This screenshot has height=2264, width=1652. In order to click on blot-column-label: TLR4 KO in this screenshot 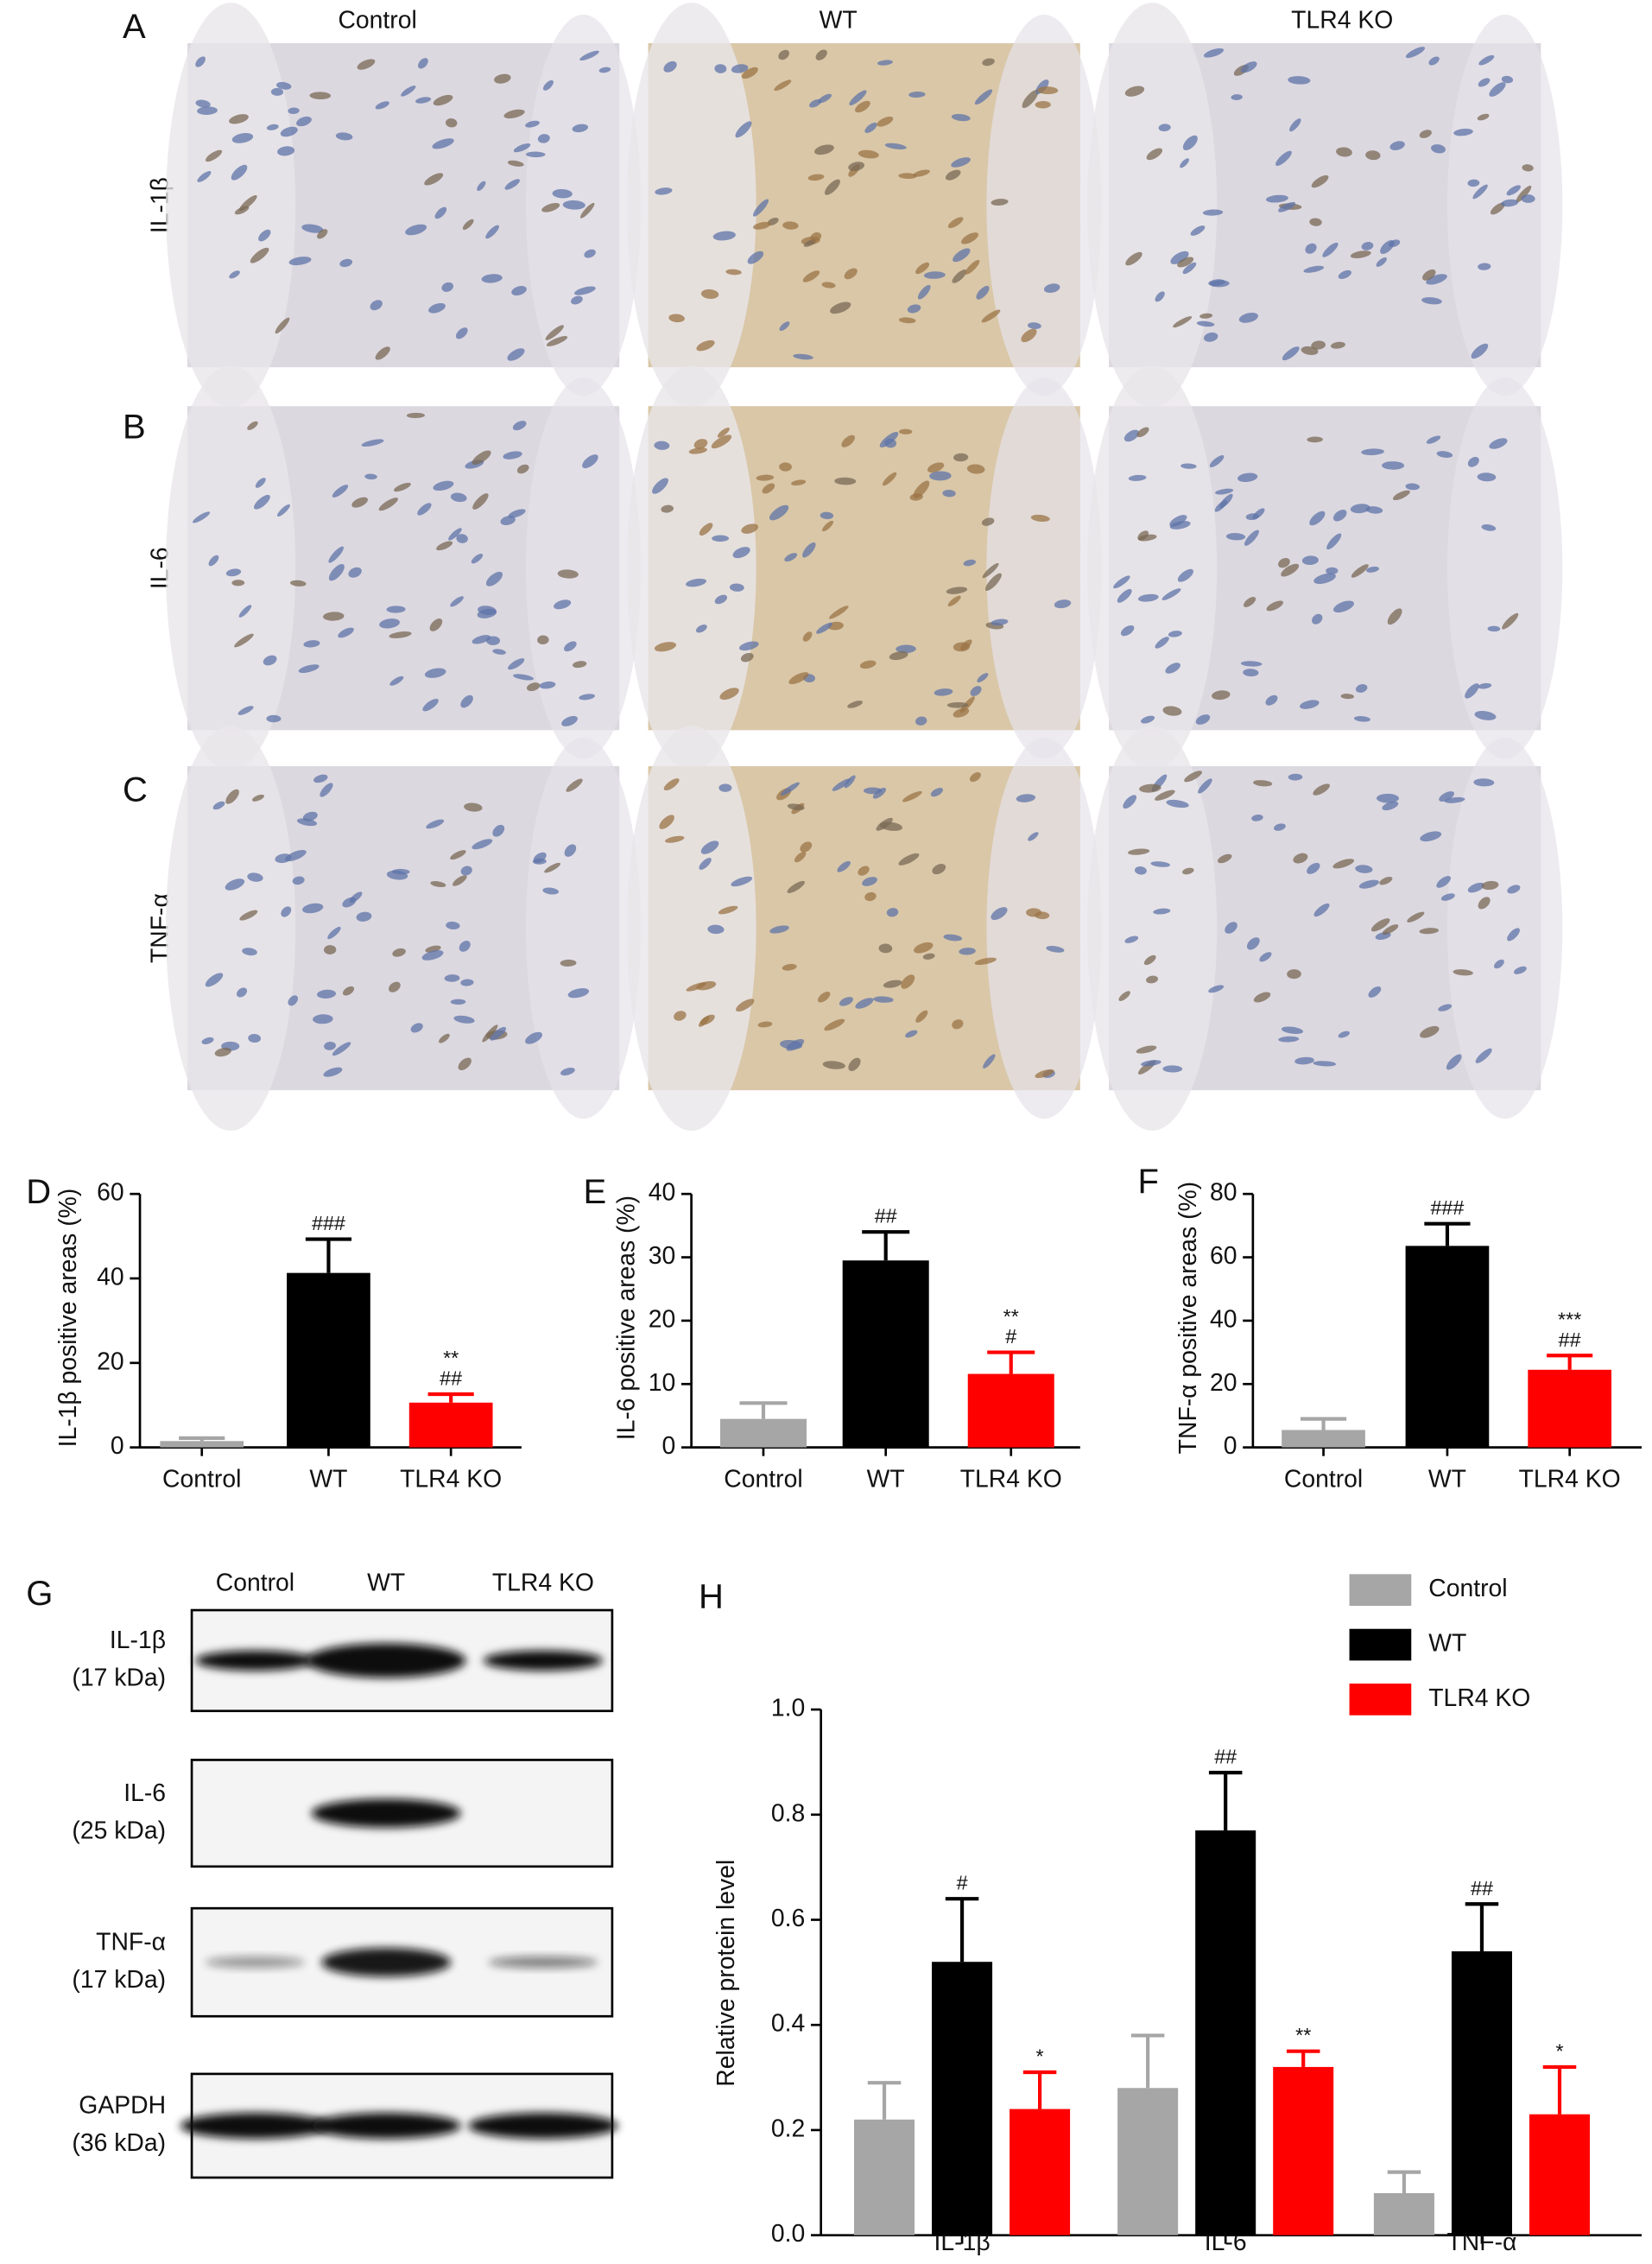, I will do `click(543, 1583)`.